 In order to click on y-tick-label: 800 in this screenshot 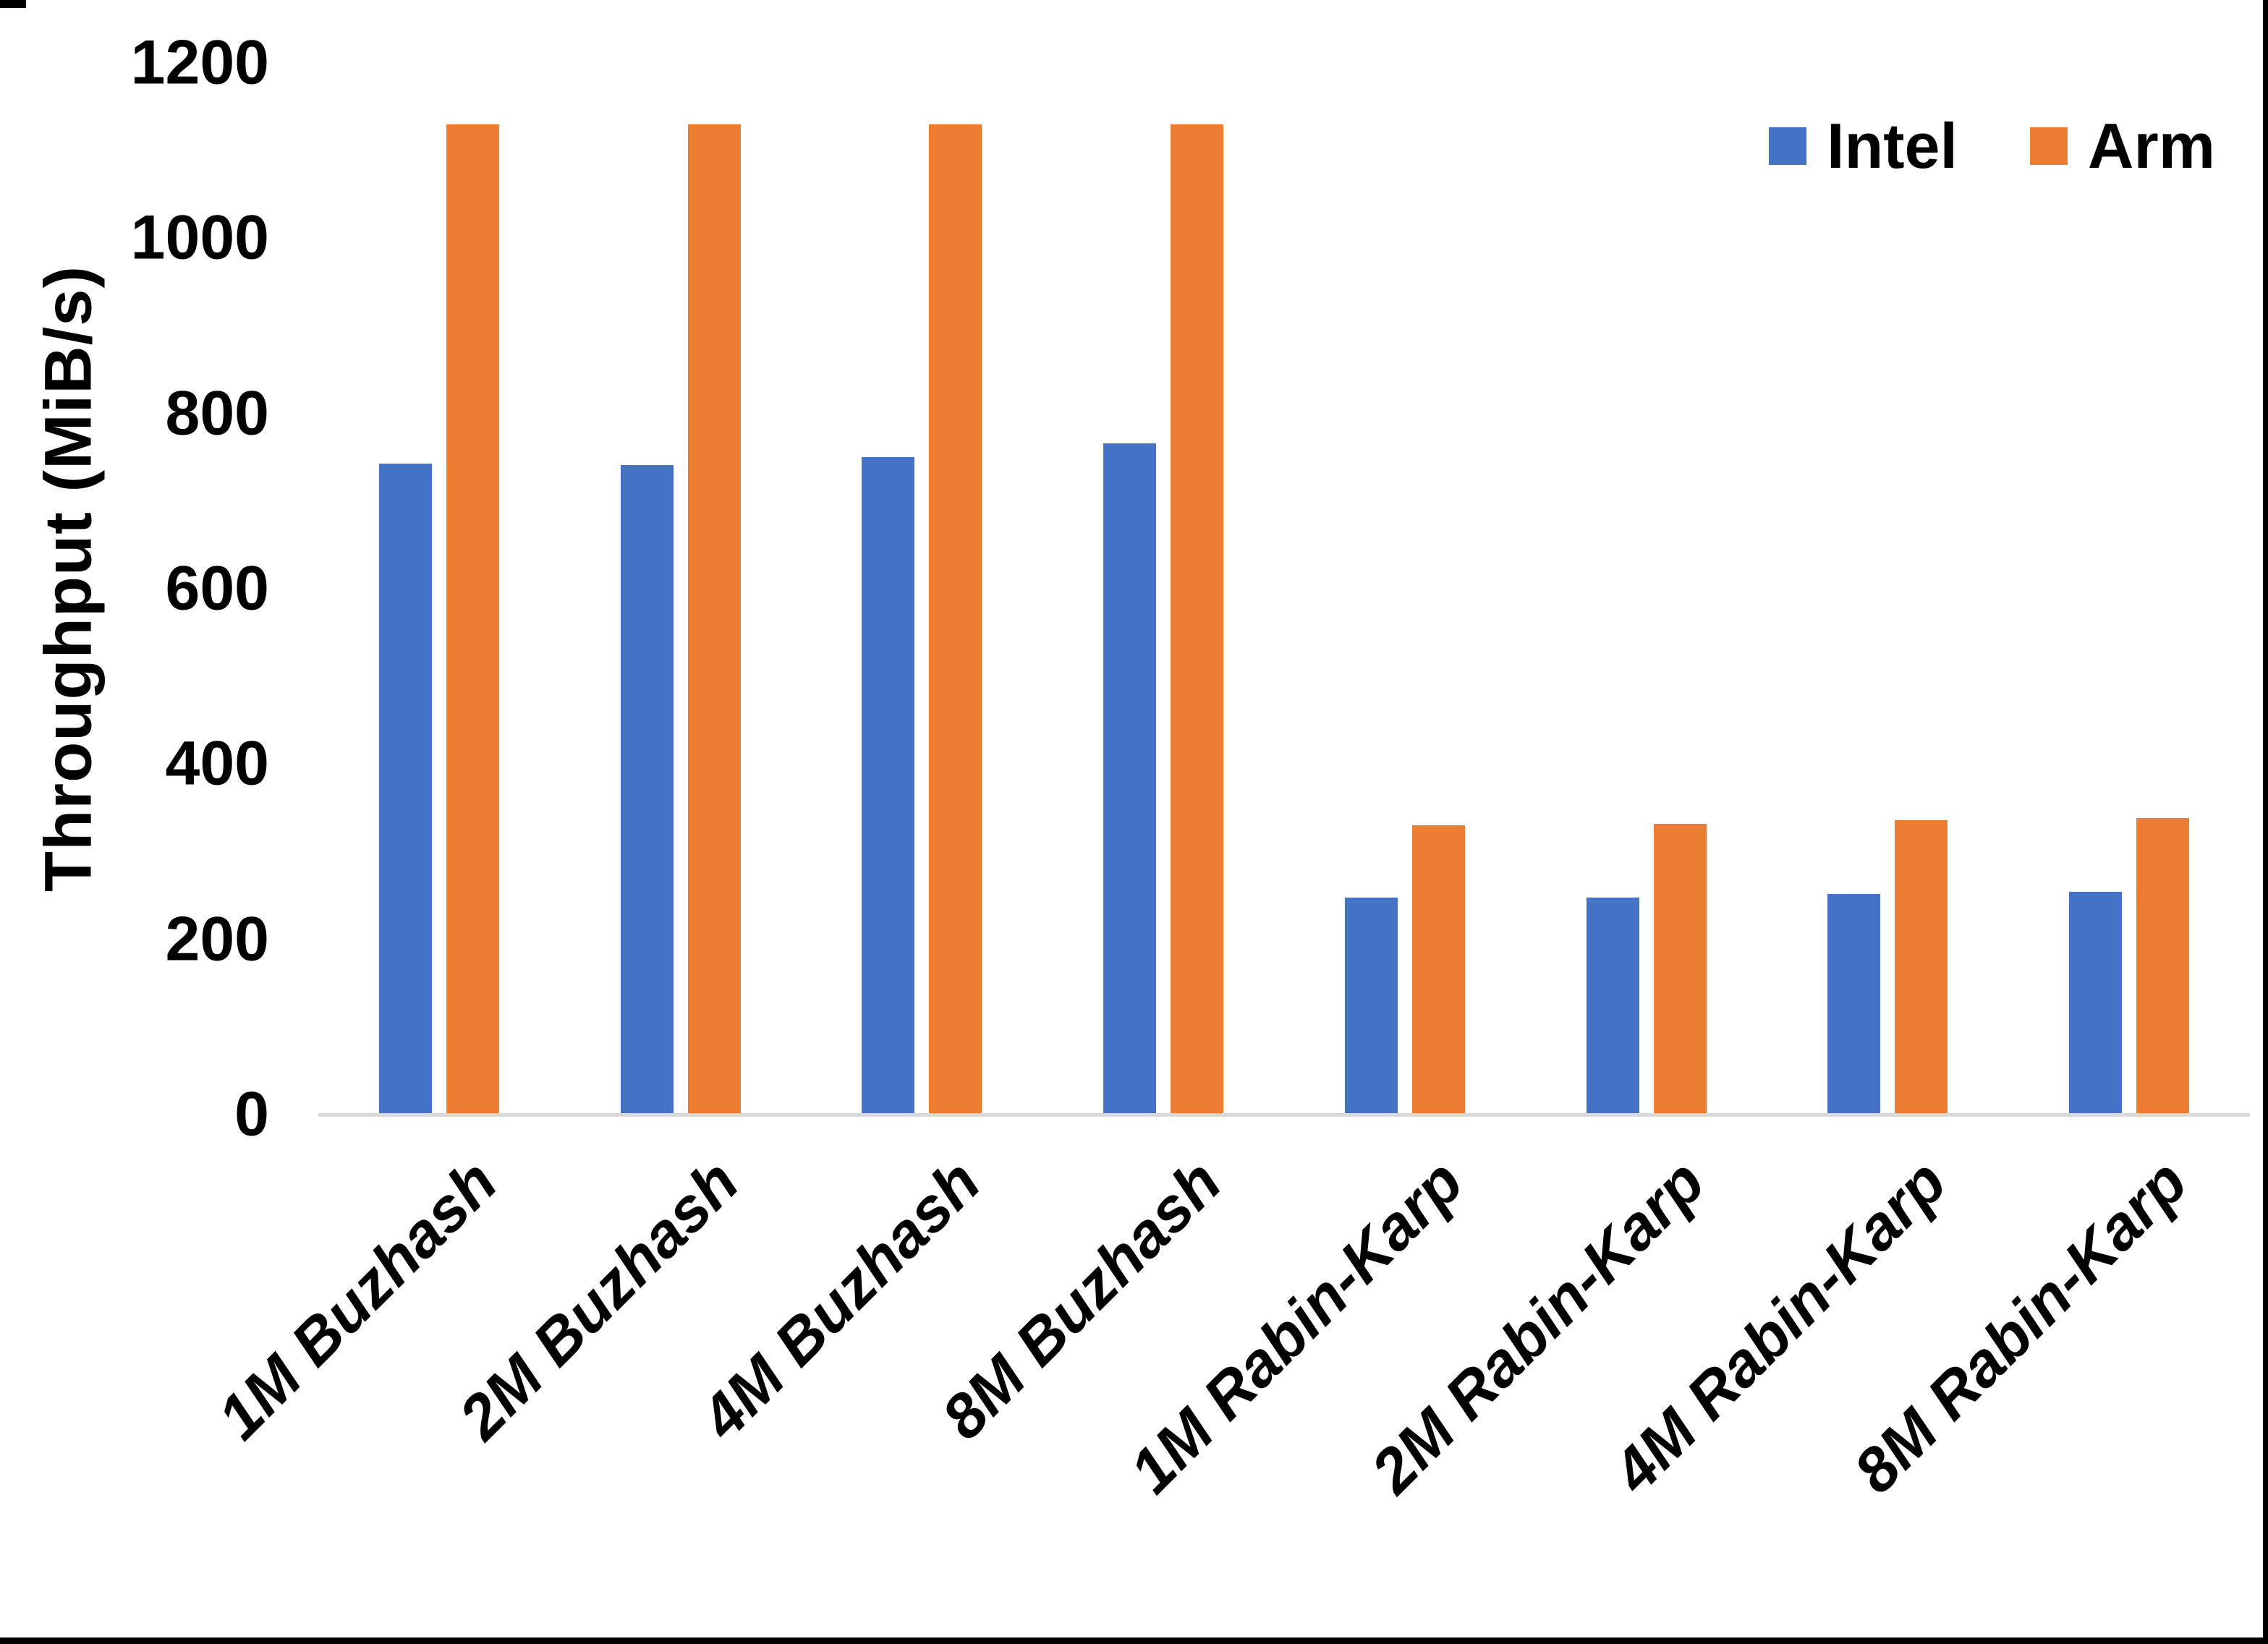, I will do `click(217, 413)`.